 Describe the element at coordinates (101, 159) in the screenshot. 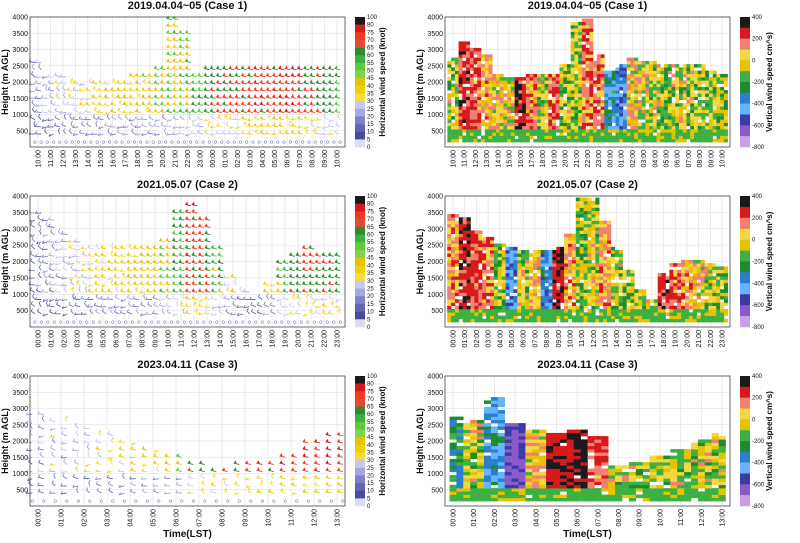

I see `x-tick-label: 15:00` at that location.